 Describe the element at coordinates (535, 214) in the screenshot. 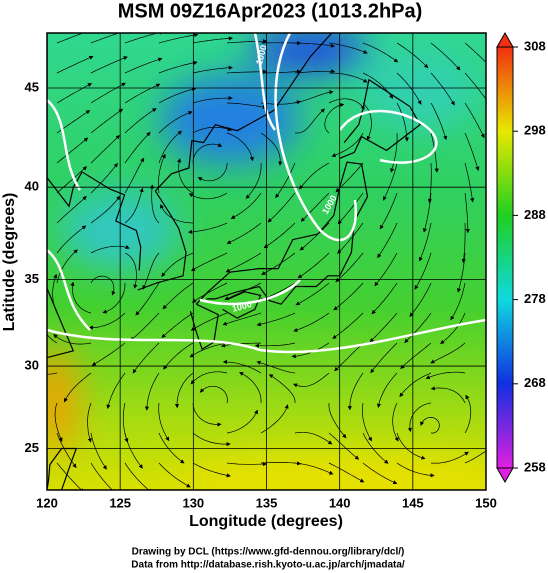

I see `colorbar-tick-label: 288` at that location.